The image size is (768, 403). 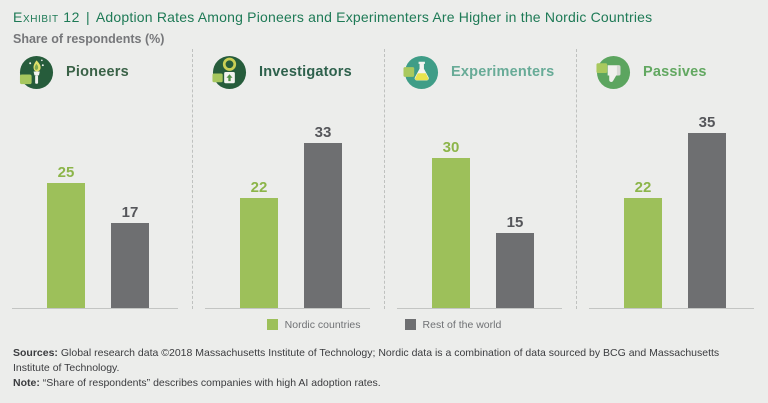 What do you see at coordinates (384, 324) in the screenshot?
I see `chart-legend: Nordic countries Rest of the world` at bounding box center [384, 324].